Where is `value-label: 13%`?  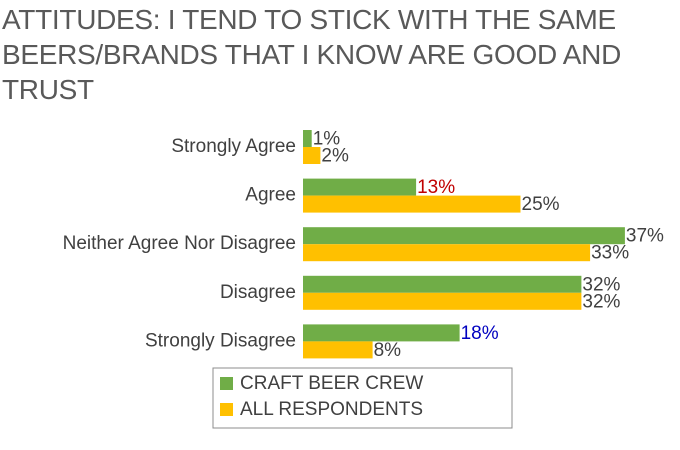
value-label: 13% is located at coordinates (436, 187).